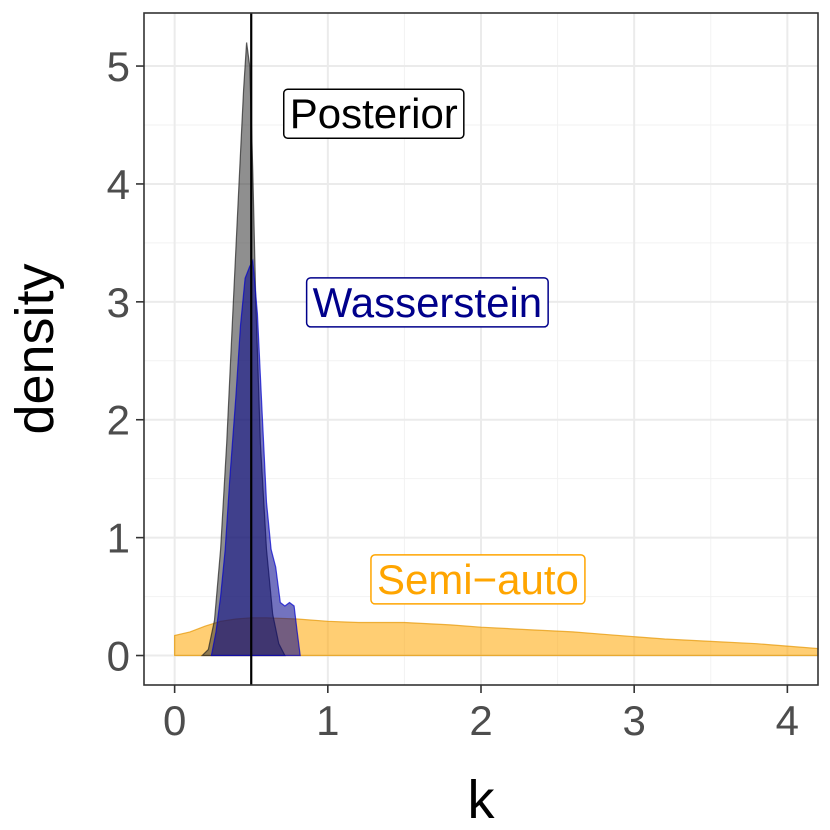 Image resolution: width=830 pixels, height=830 pixels. Describe the element at coordinates (634, 720) in the screenshot. I see `x-tick-label: 3` at that location.